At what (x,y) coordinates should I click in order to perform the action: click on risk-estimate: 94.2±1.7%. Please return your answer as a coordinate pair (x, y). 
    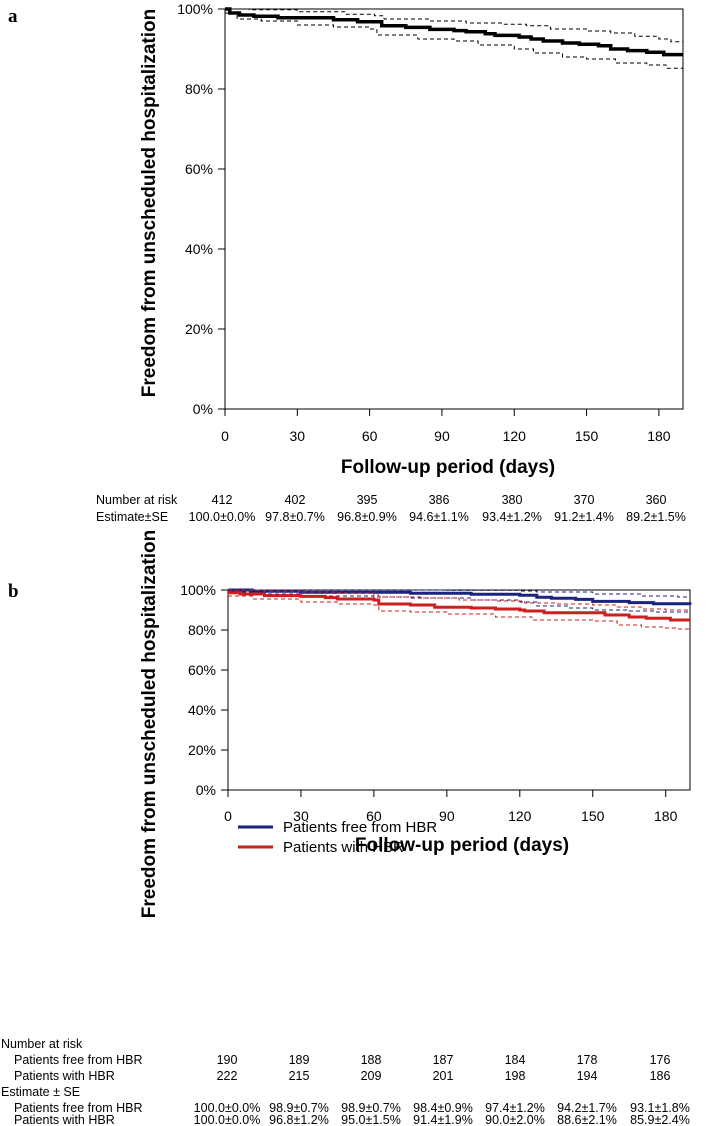
    Looking at the image, I should click on (587, 1108).